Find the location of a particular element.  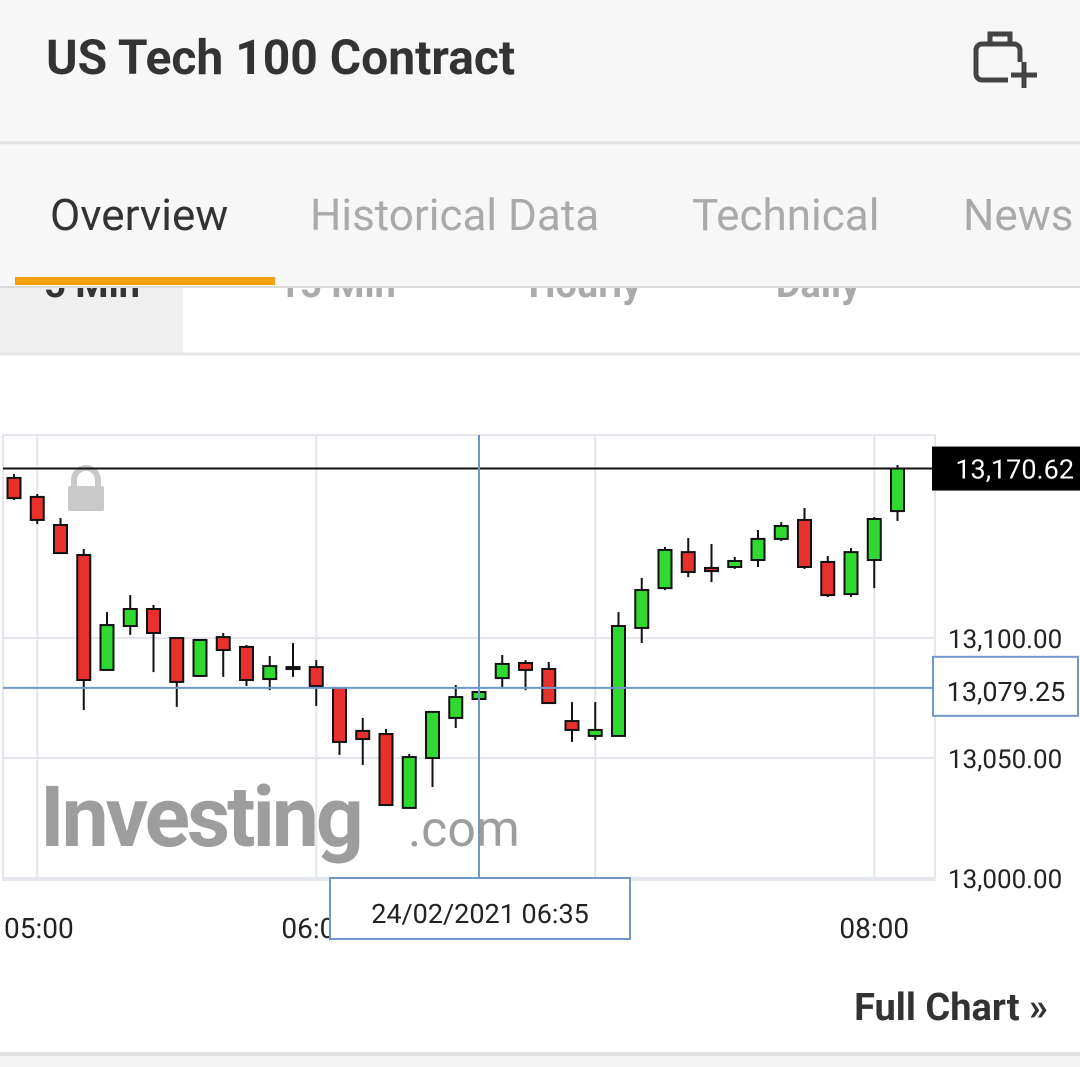

y-tick-label: 13,000.00 is located at coordinates (1005, 880).